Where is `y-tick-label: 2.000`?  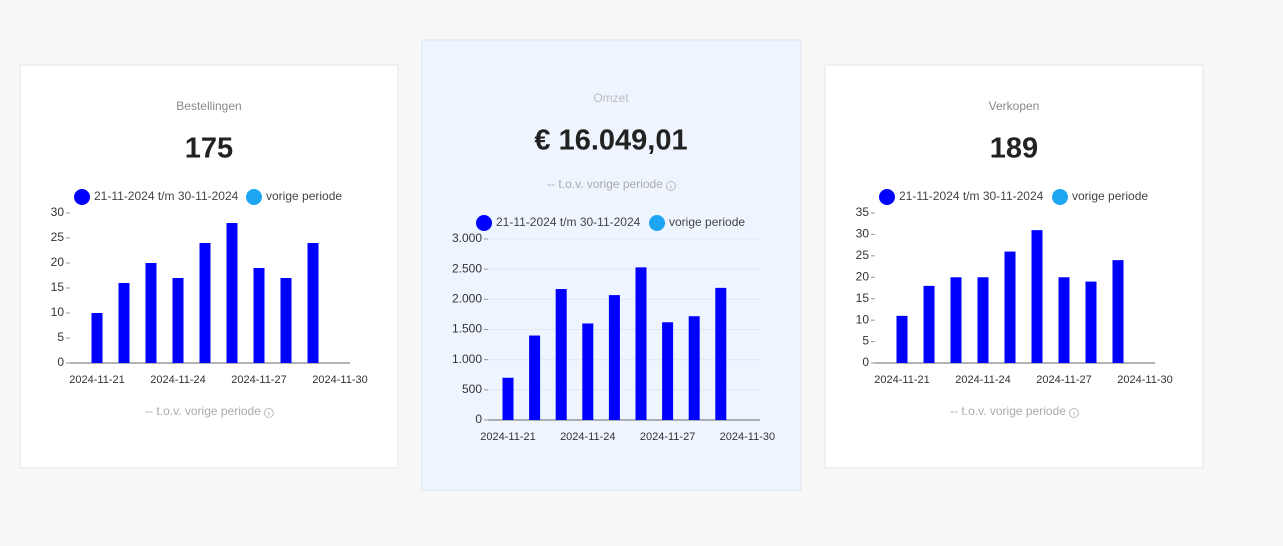
y-tick-label: 2.000 is located at coordinates (467, 299).